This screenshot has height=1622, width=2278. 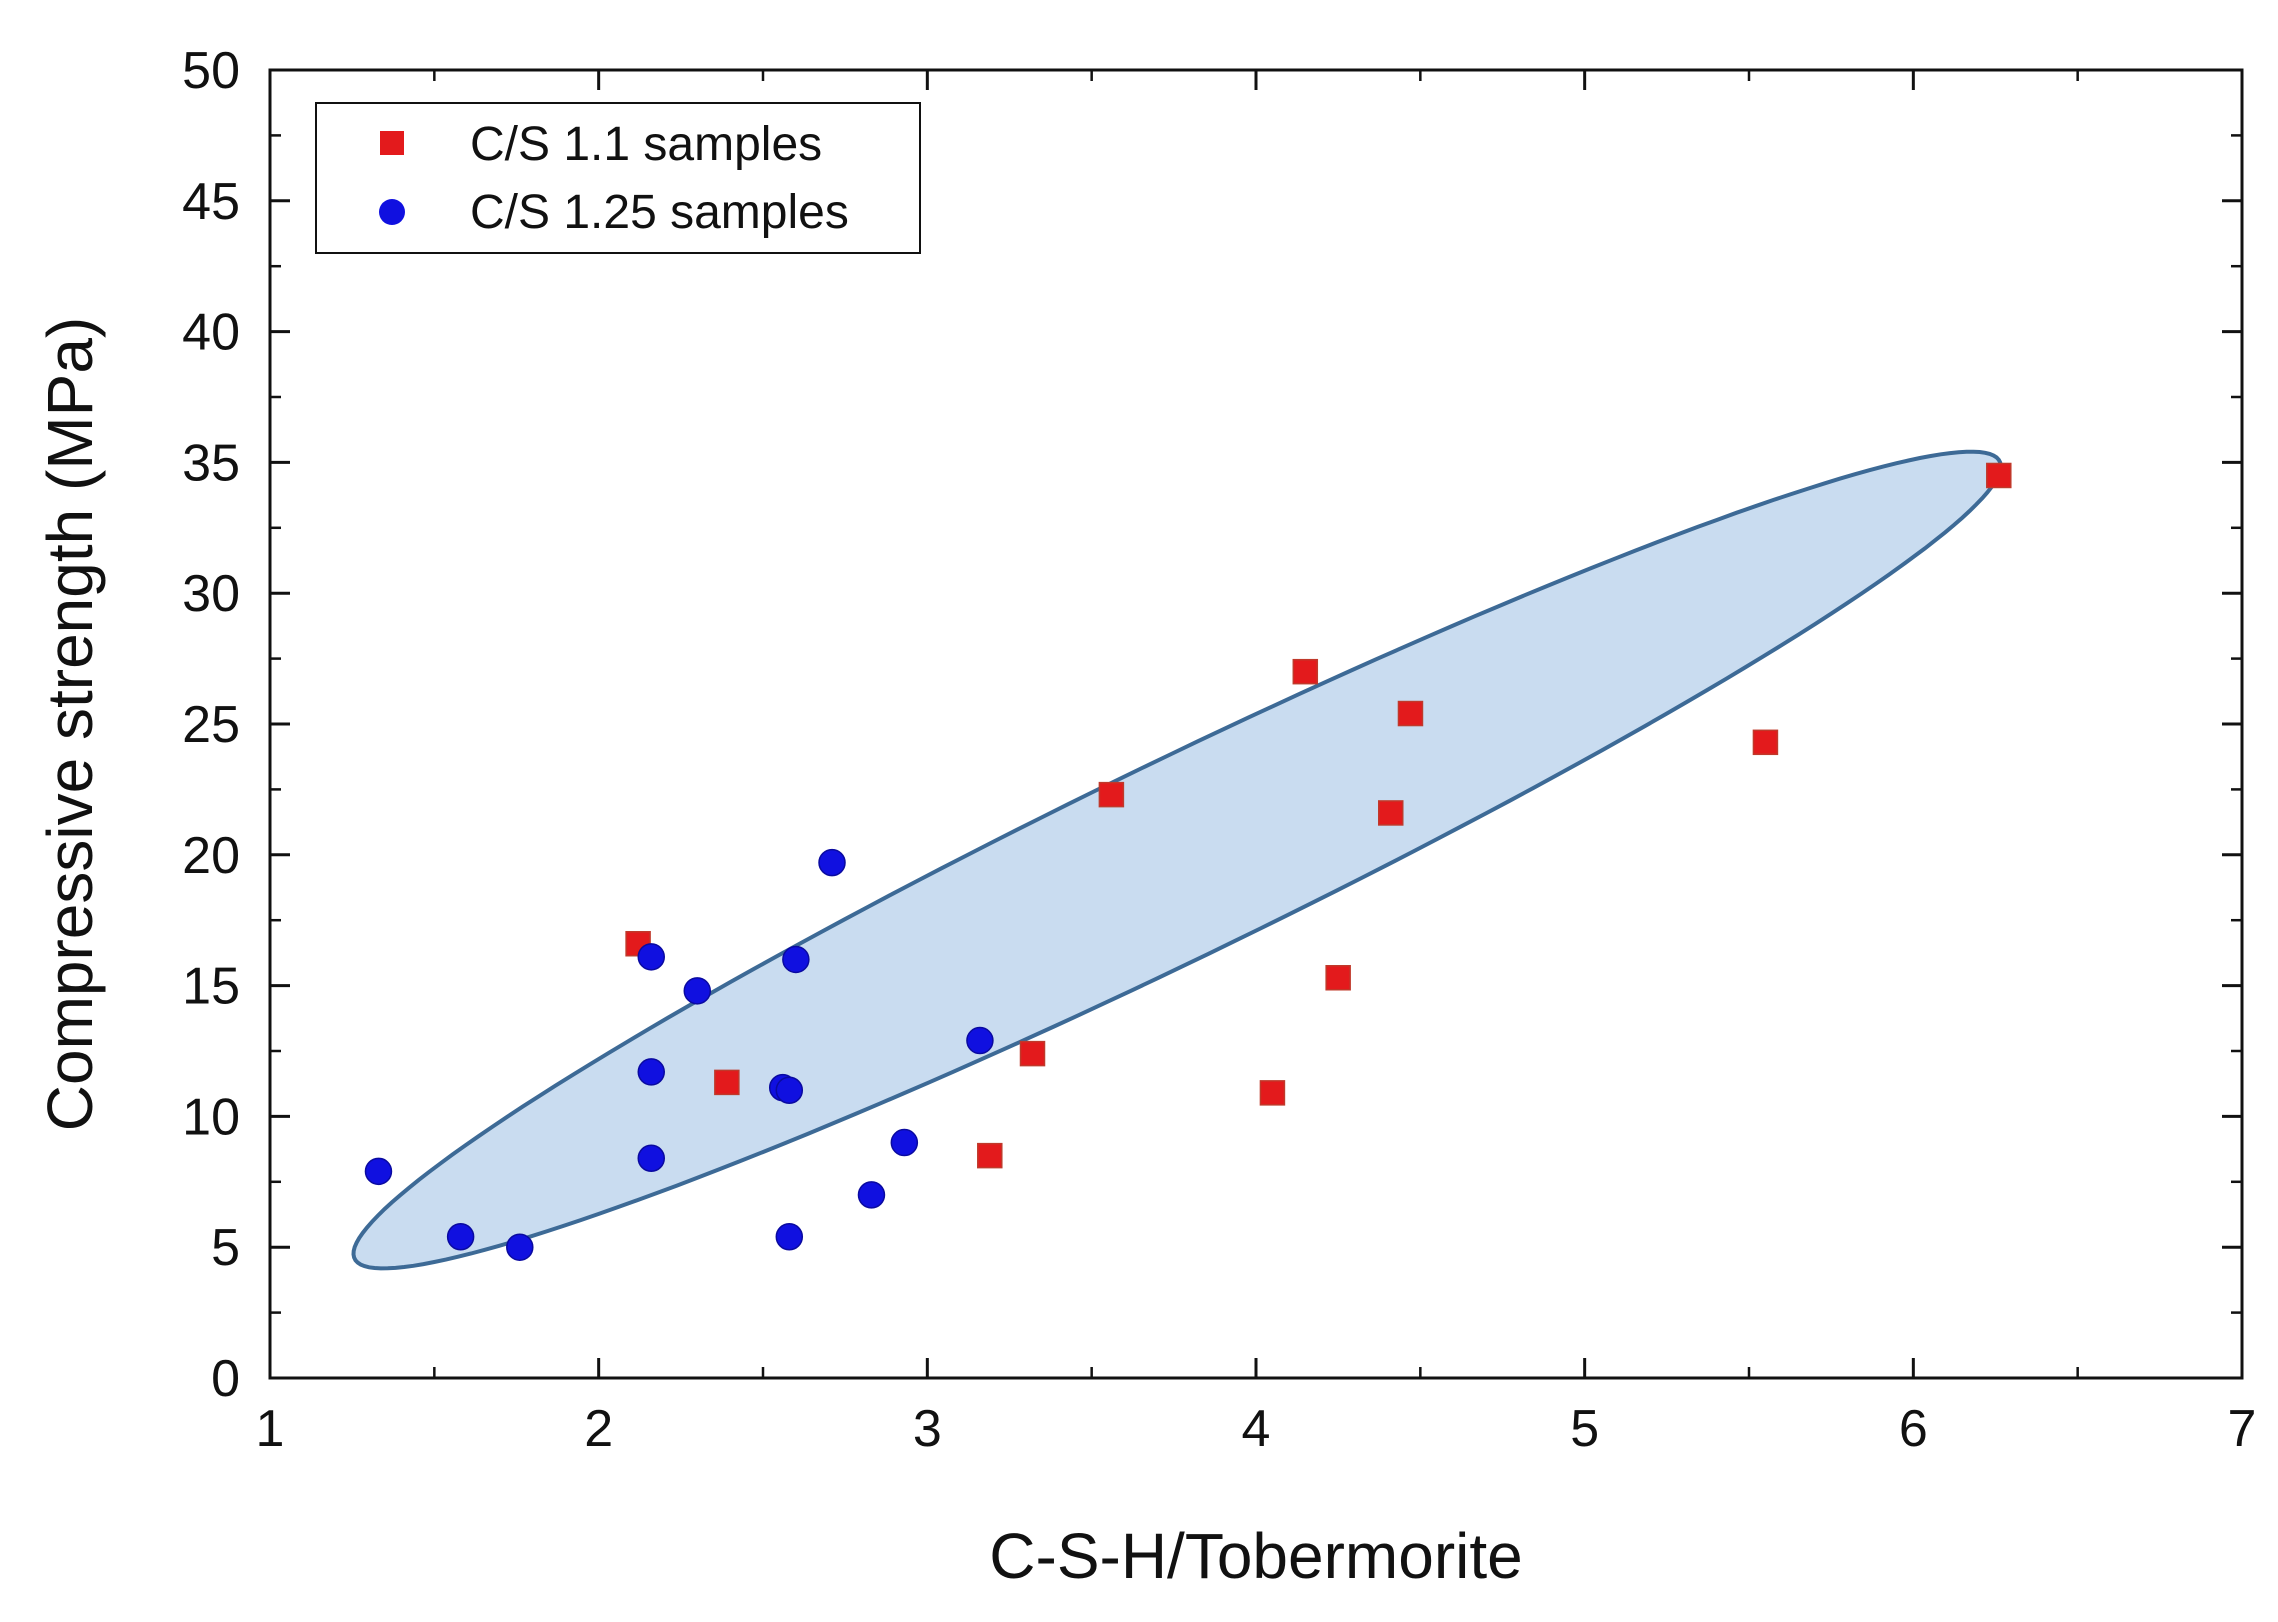 I want to click on y-tick-label: 45, so click(x=211, y=202).